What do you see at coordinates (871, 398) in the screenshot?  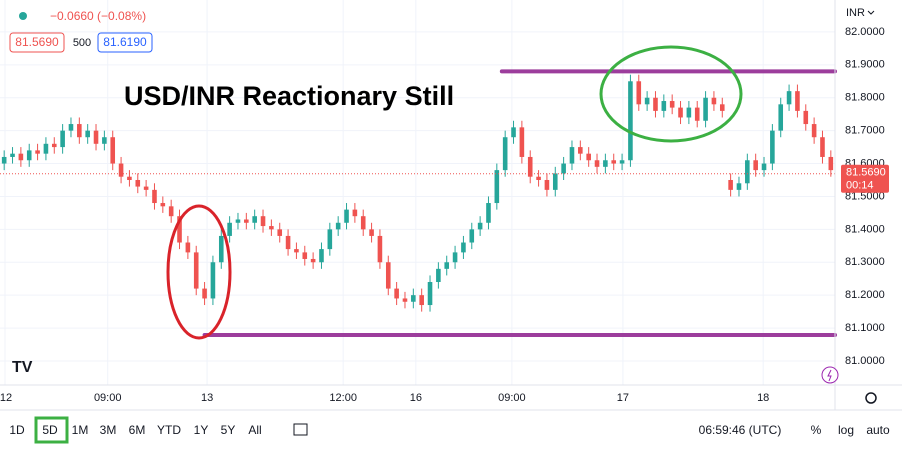 I see `settings-icon` at bounding box center [871, 398].